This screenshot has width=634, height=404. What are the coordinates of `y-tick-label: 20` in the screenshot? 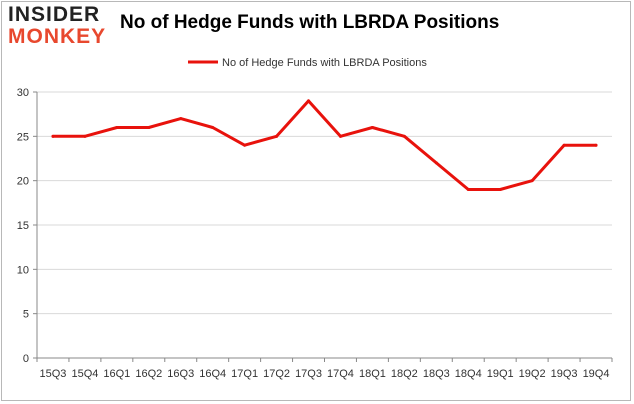 It's located at (23, 182).